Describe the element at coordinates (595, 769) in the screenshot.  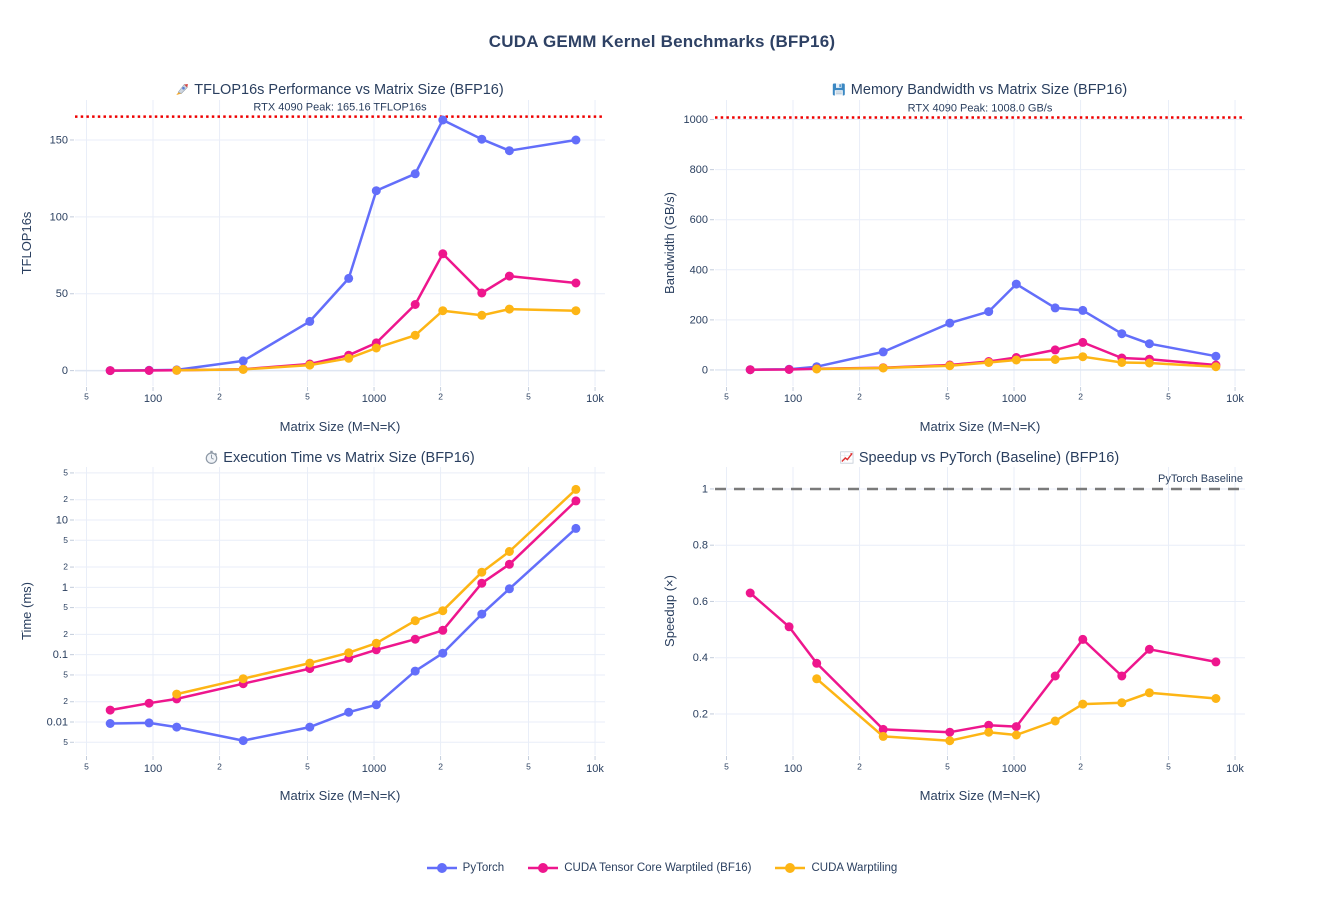
I see `x-tick-label: 10k` at that location.